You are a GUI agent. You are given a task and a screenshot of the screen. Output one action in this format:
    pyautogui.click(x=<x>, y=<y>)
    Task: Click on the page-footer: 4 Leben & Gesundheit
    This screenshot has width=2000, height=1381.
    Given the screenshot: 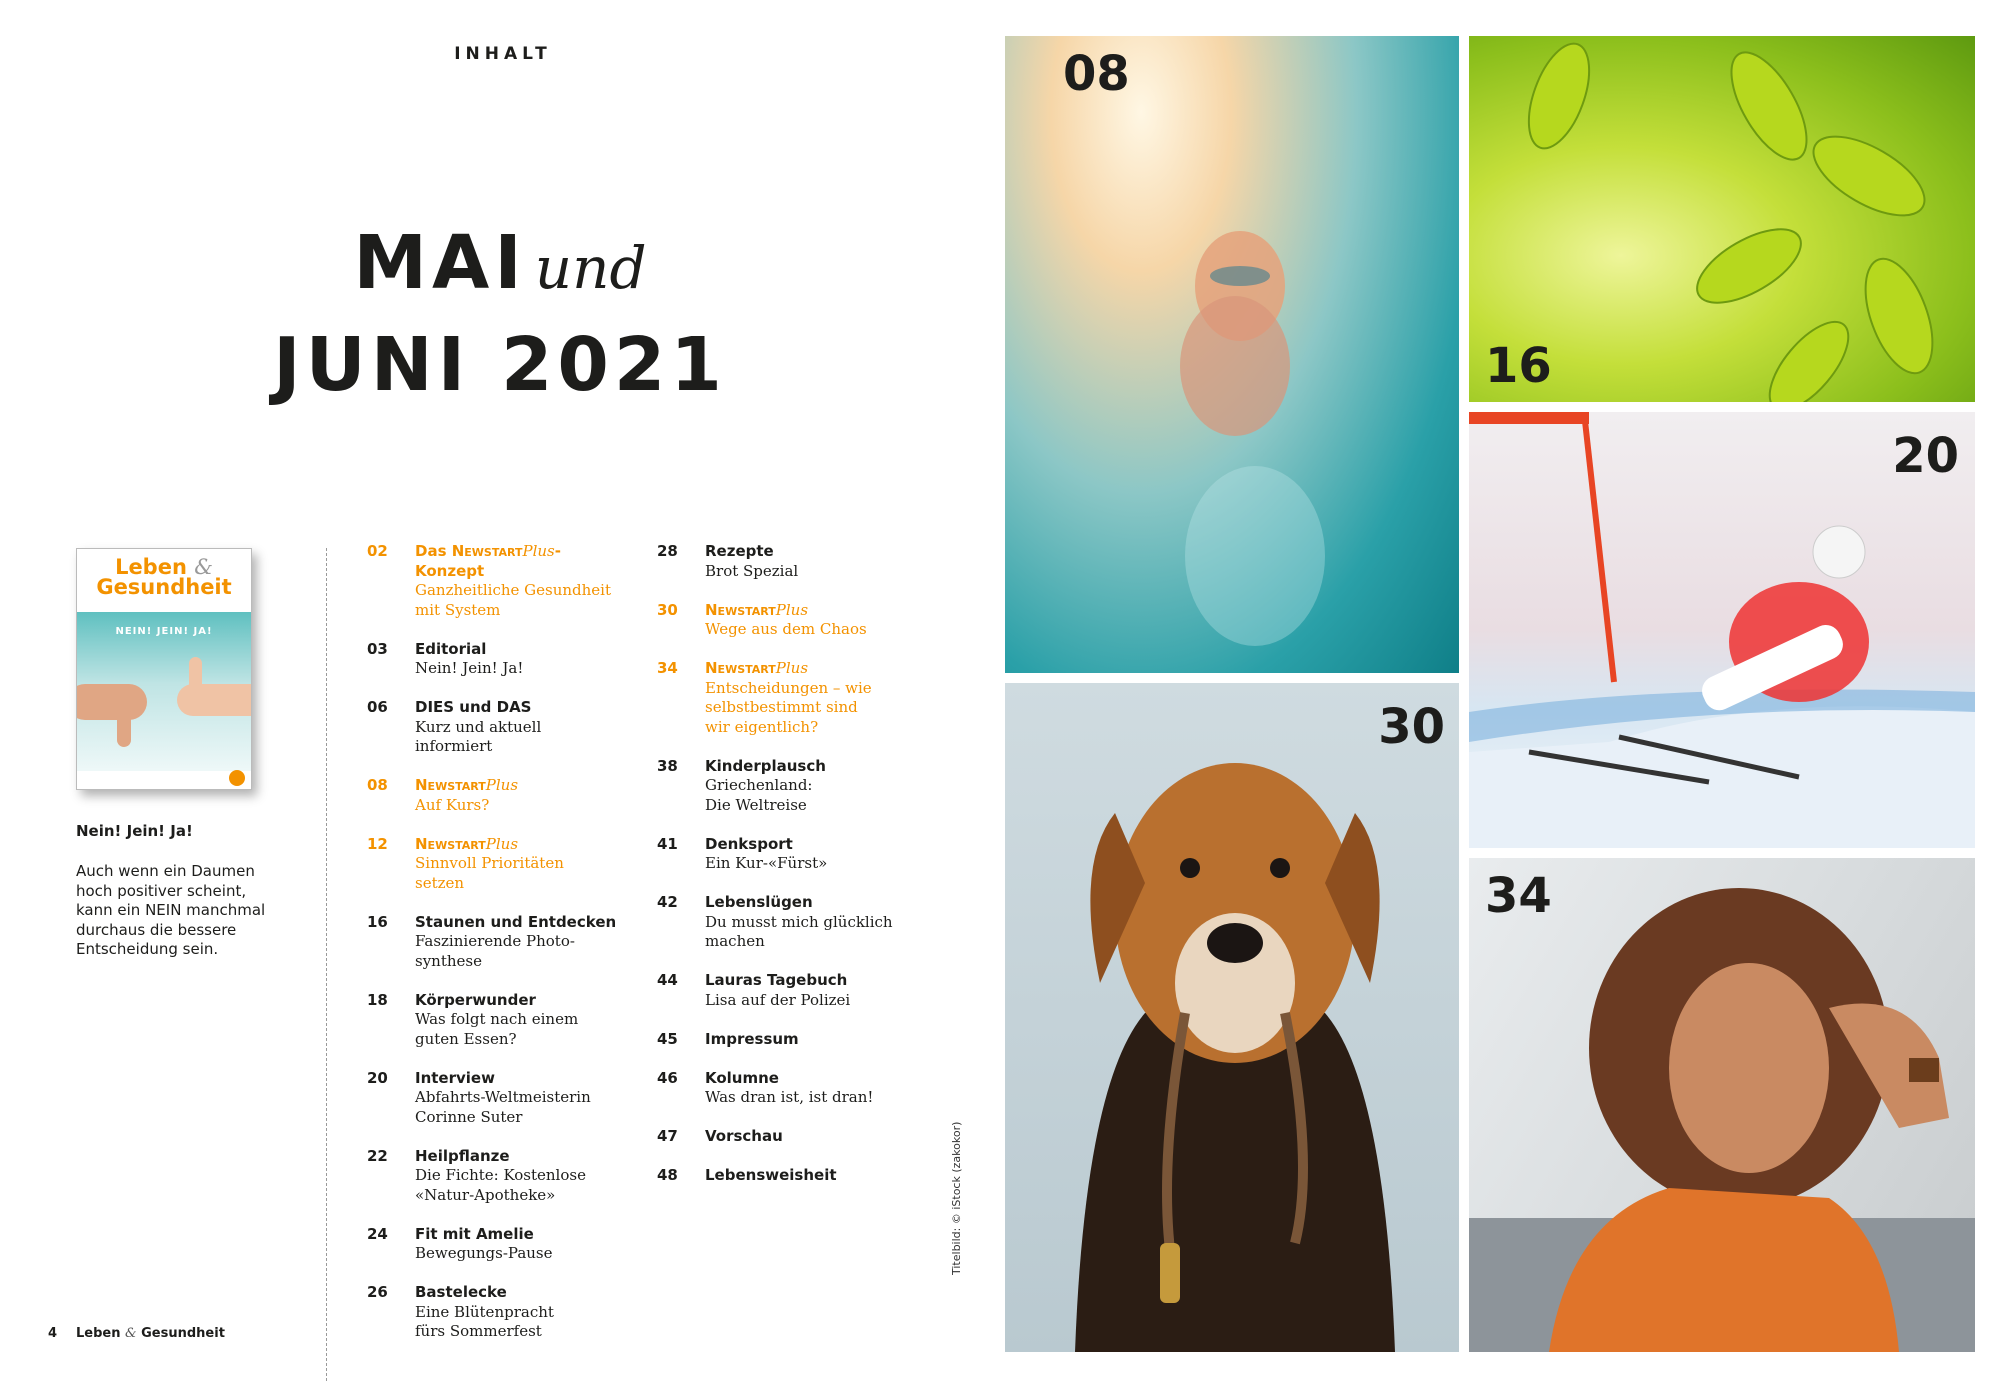 What is the action you would take?
    pyautogui.click(x=136, y=1333)
    